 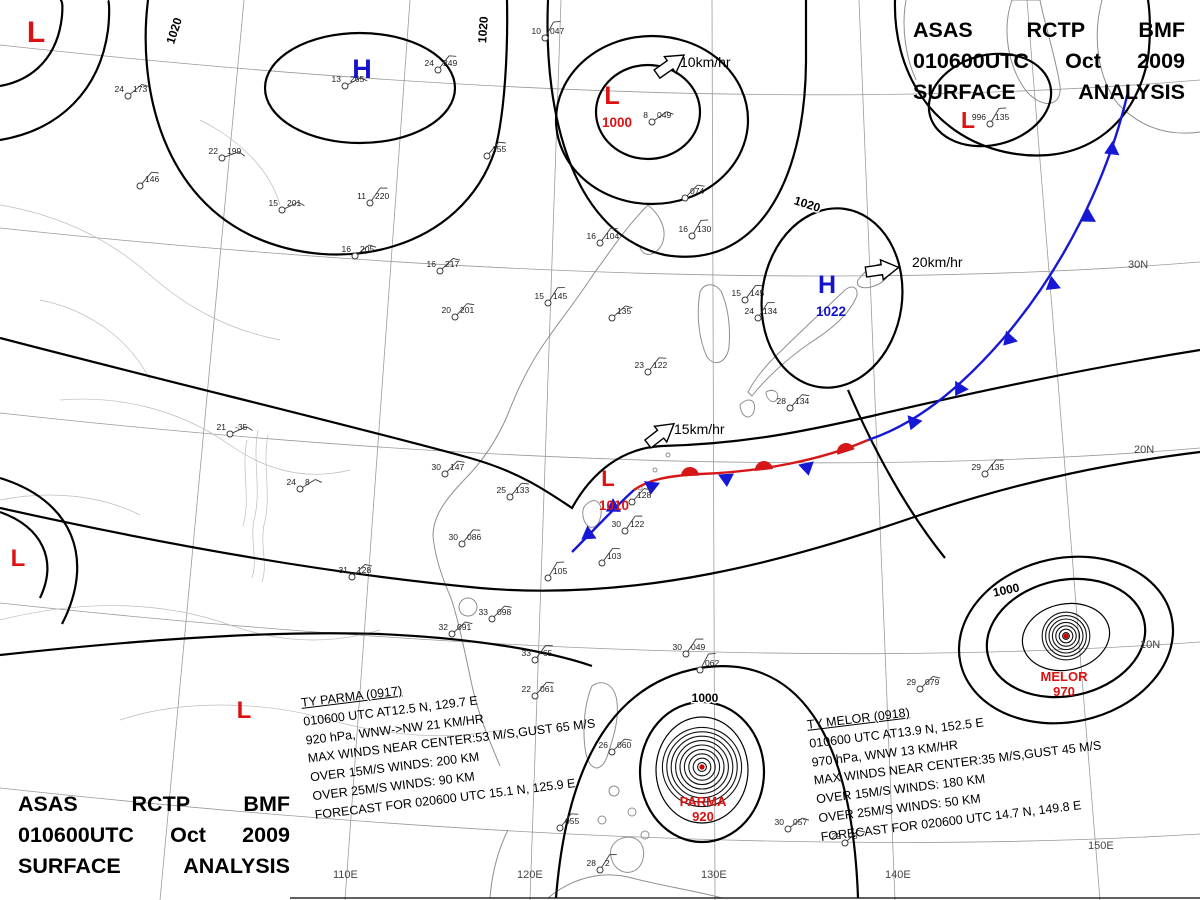 I want to click on station-plot: 135, so click(x=620, y=313).